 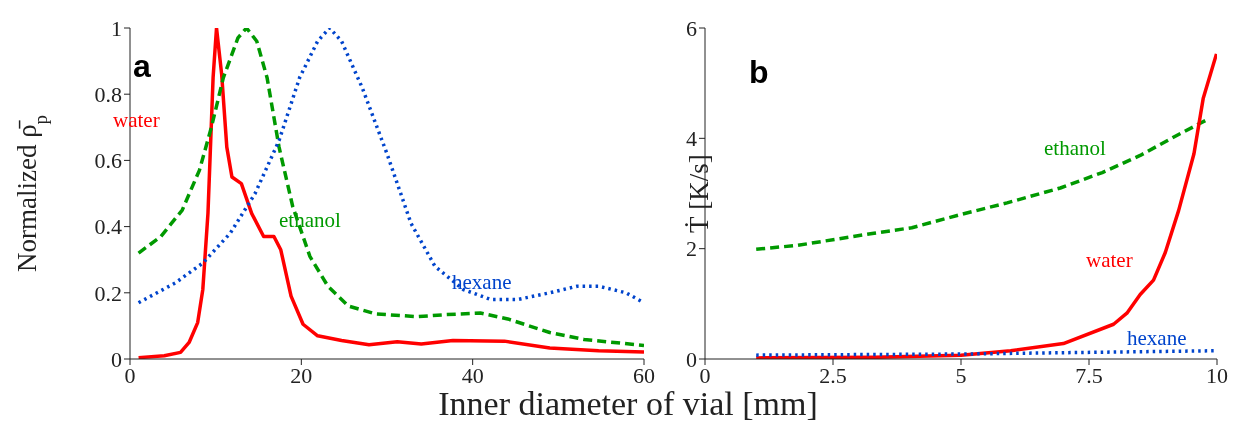 I want to click on y-tick-label: 4, so click(x=691, y=139).